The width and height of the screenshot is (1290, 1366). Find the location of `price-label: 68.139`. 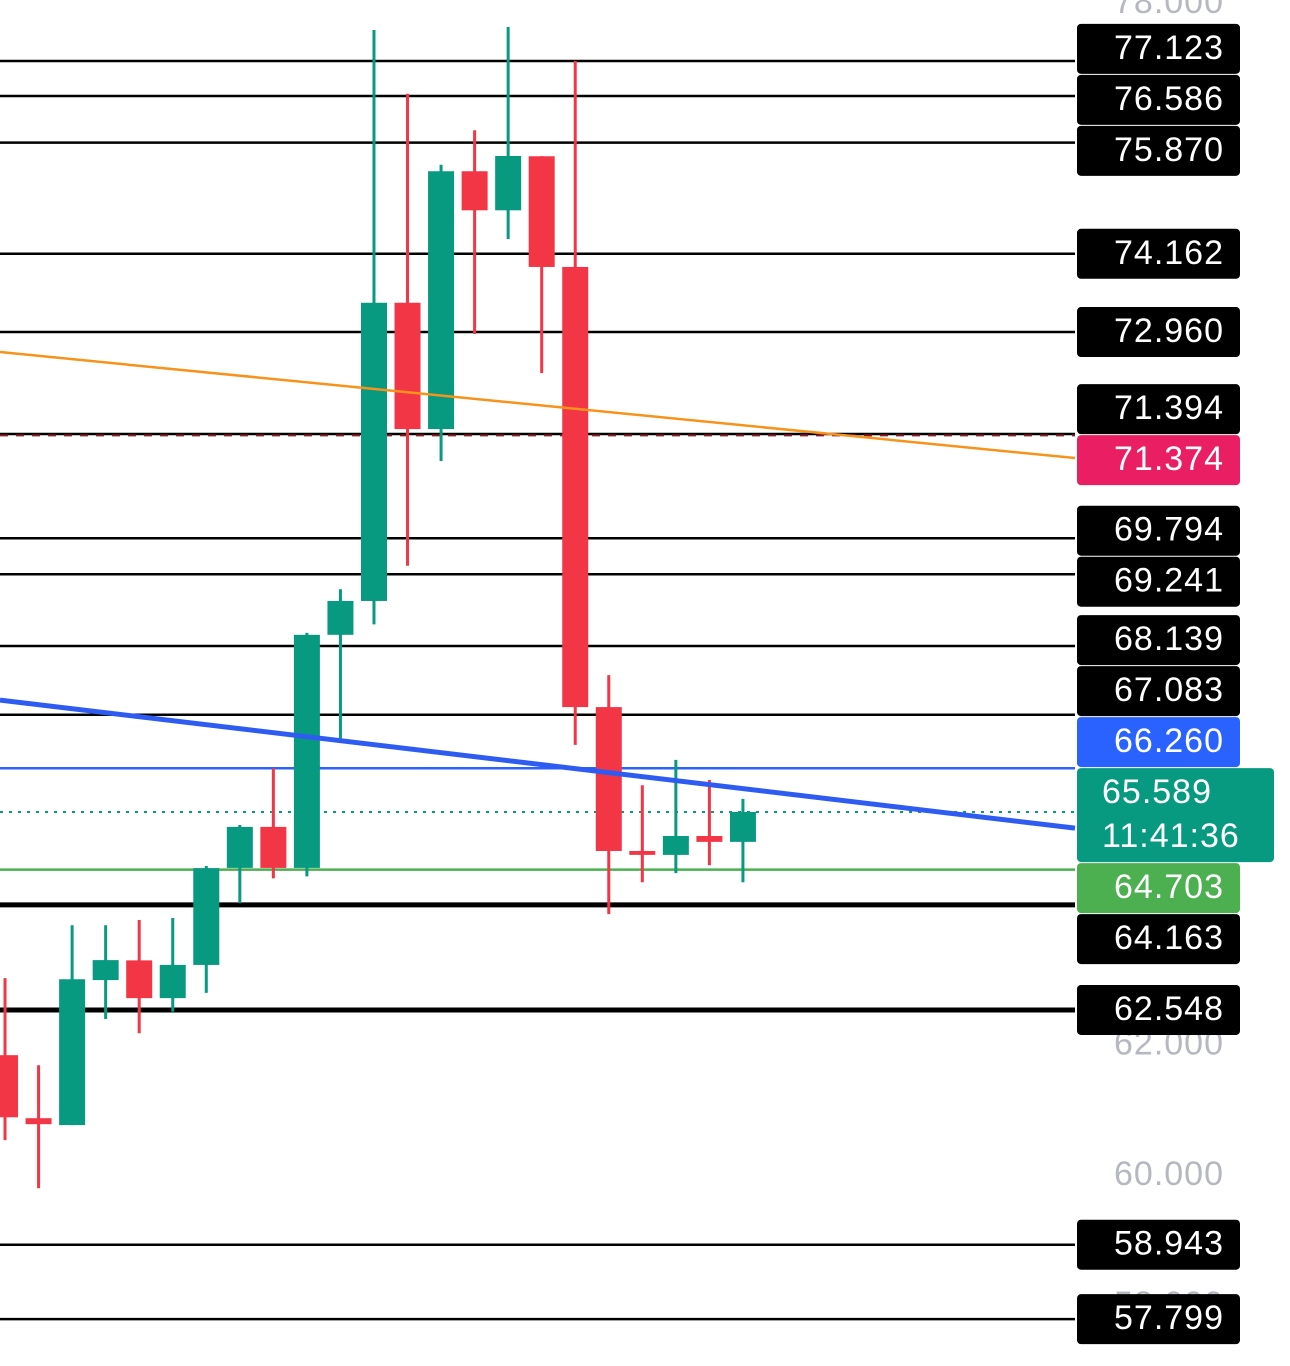

price-label: 68.139 is located at coordinates (1158, 640).